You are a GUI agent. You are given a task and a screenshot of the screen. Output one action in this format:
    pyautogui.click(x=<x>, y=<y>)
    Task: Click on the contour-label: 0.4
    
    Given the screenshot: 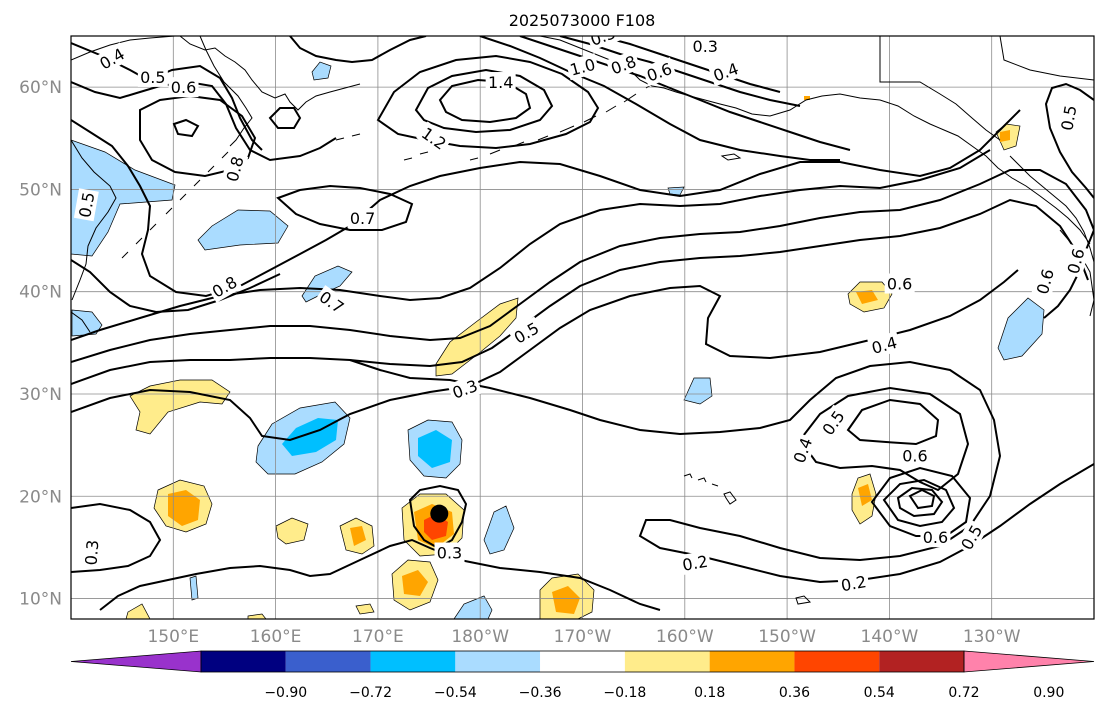 What is the action you would take?
    pyautogui.click(x=884, y=345)
    